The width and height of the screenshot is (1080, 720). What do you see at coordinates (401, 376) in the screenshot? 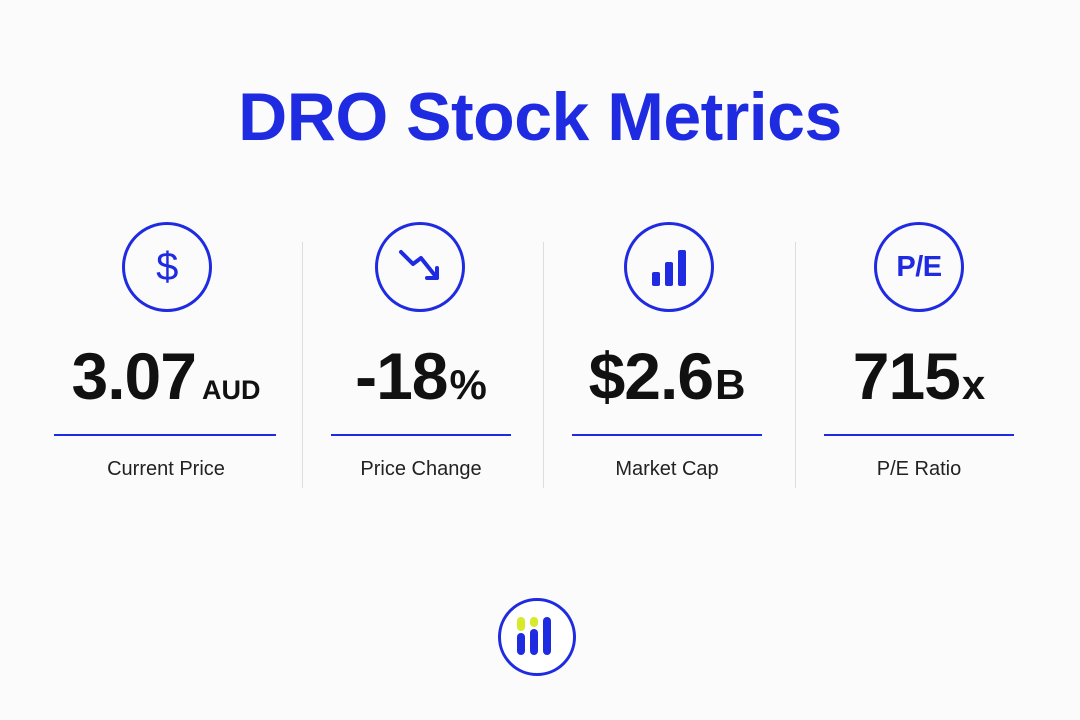
I see `metric-number: -18` at bounding box center [401, 376].